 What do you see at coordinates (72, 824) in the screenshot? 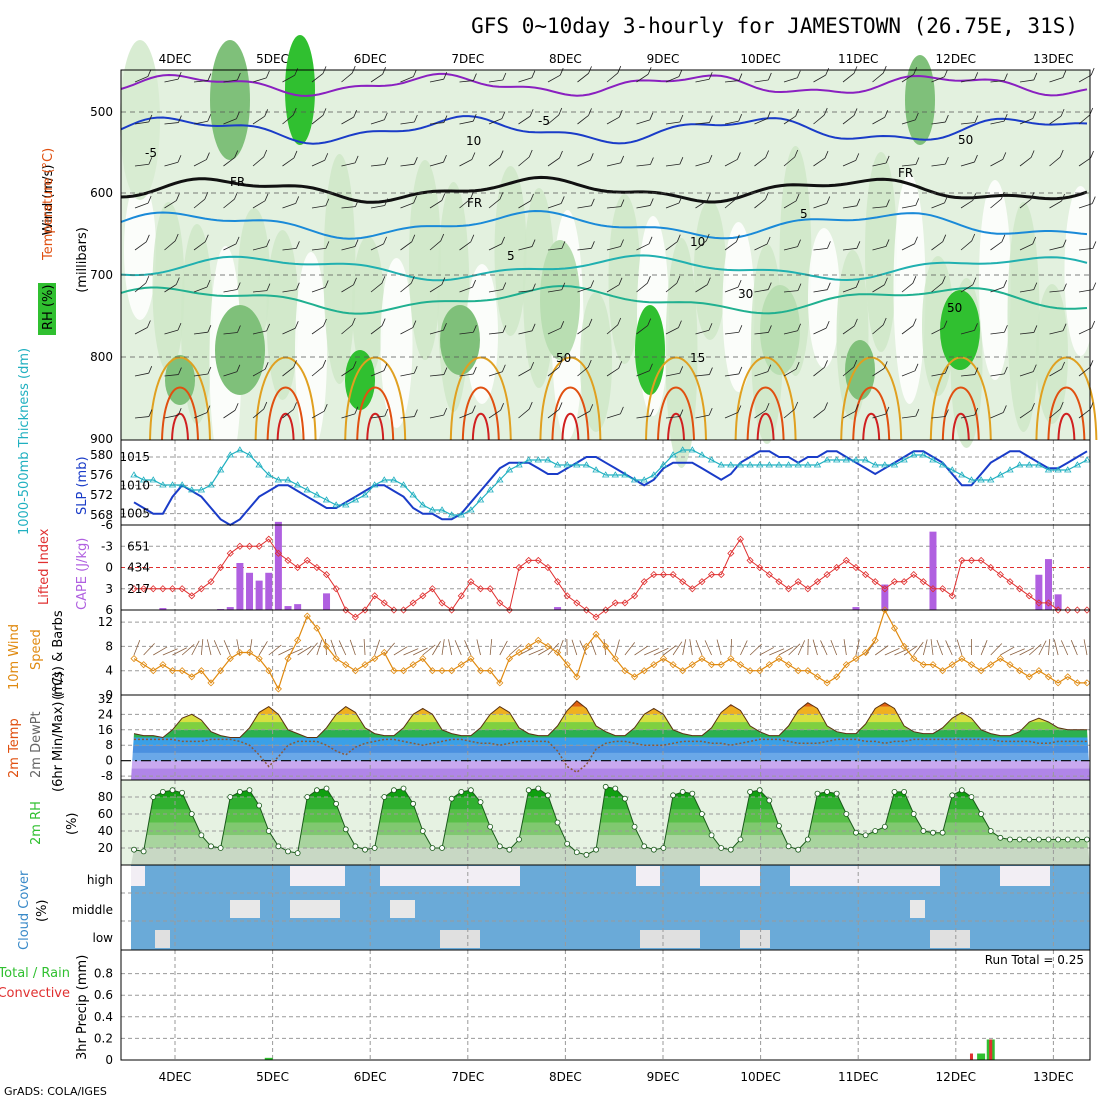
I see `rh-label-b: (%)` at bounding box center [72, 824].